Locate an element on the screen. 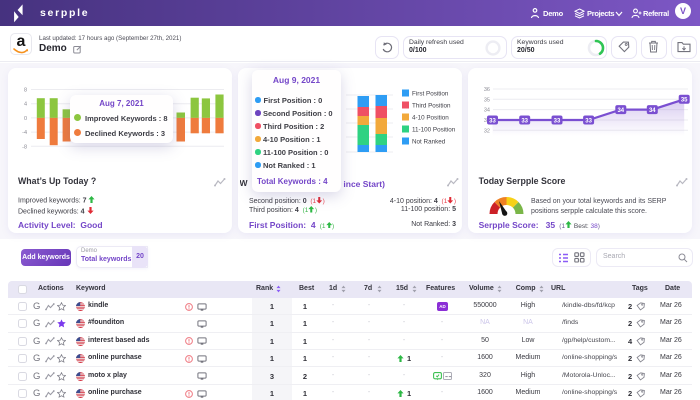  svg-text: -4 is located at coordinates (24, 133).